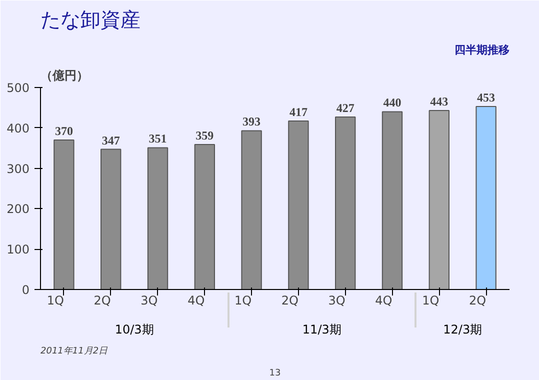 The width and height of the screenshot is (539, 380). Describe the element at coordinates (64, 75) in the screenshot. I see `y-axis-title: （億円）` at that location.